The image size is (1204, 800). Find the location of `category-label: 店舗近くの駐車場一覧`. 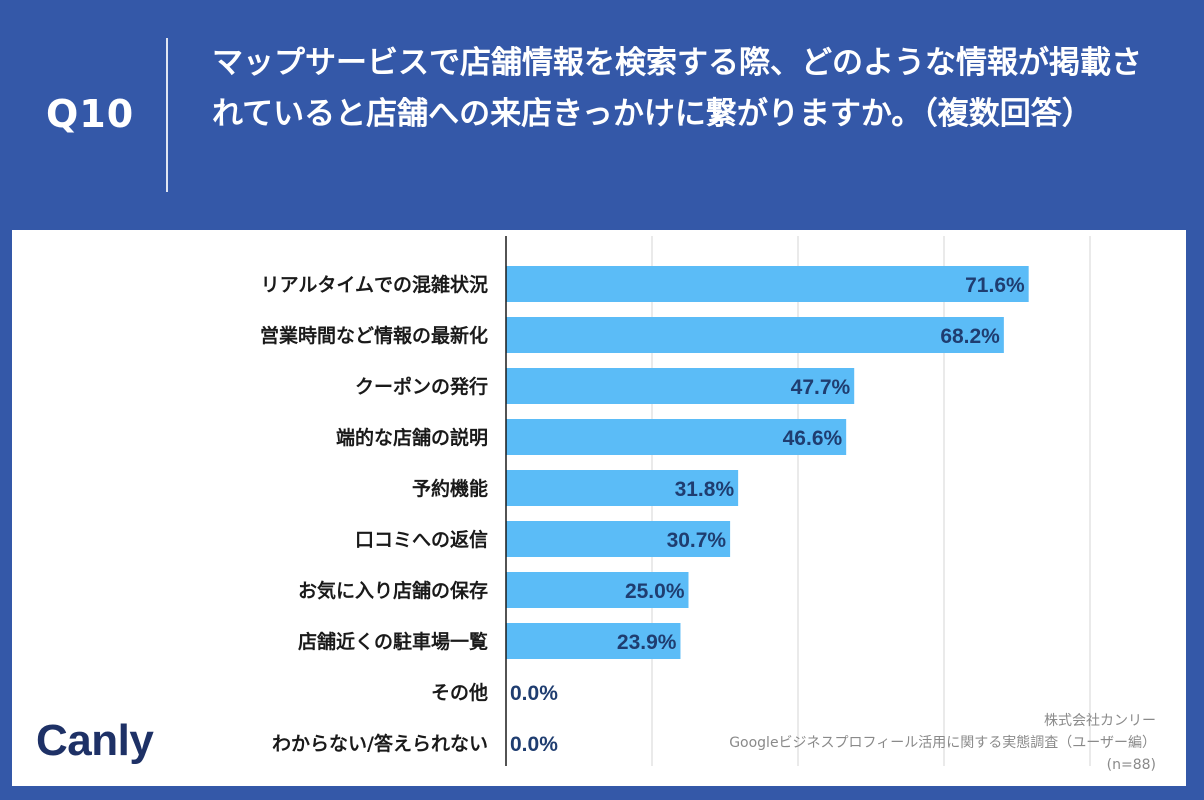

category-label: 店舗近くの駐車場一覧 is located at coordinates (393, 641).